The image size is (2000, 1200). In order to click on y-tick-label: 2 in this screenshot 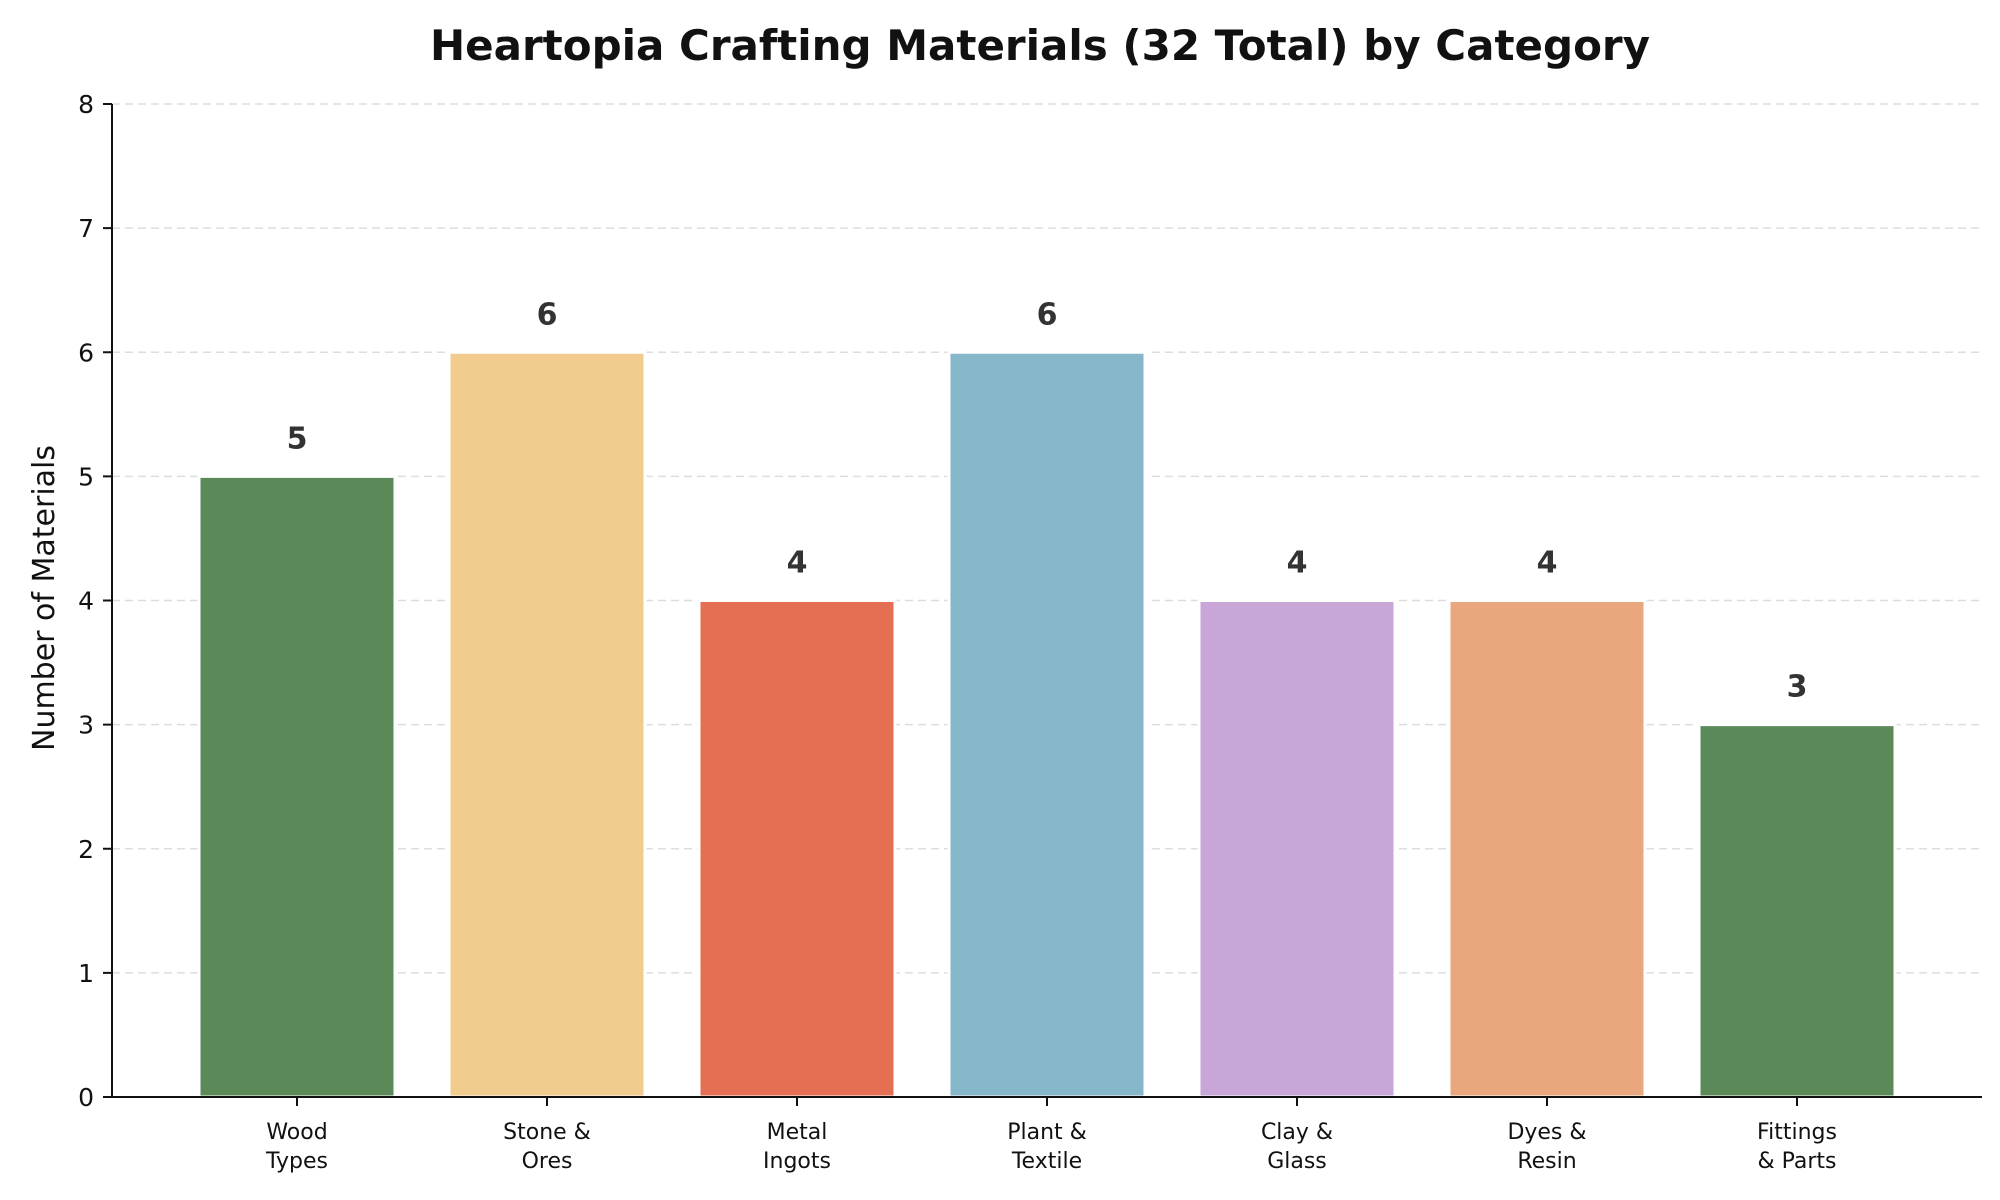, I will do `click(86, 849)`.